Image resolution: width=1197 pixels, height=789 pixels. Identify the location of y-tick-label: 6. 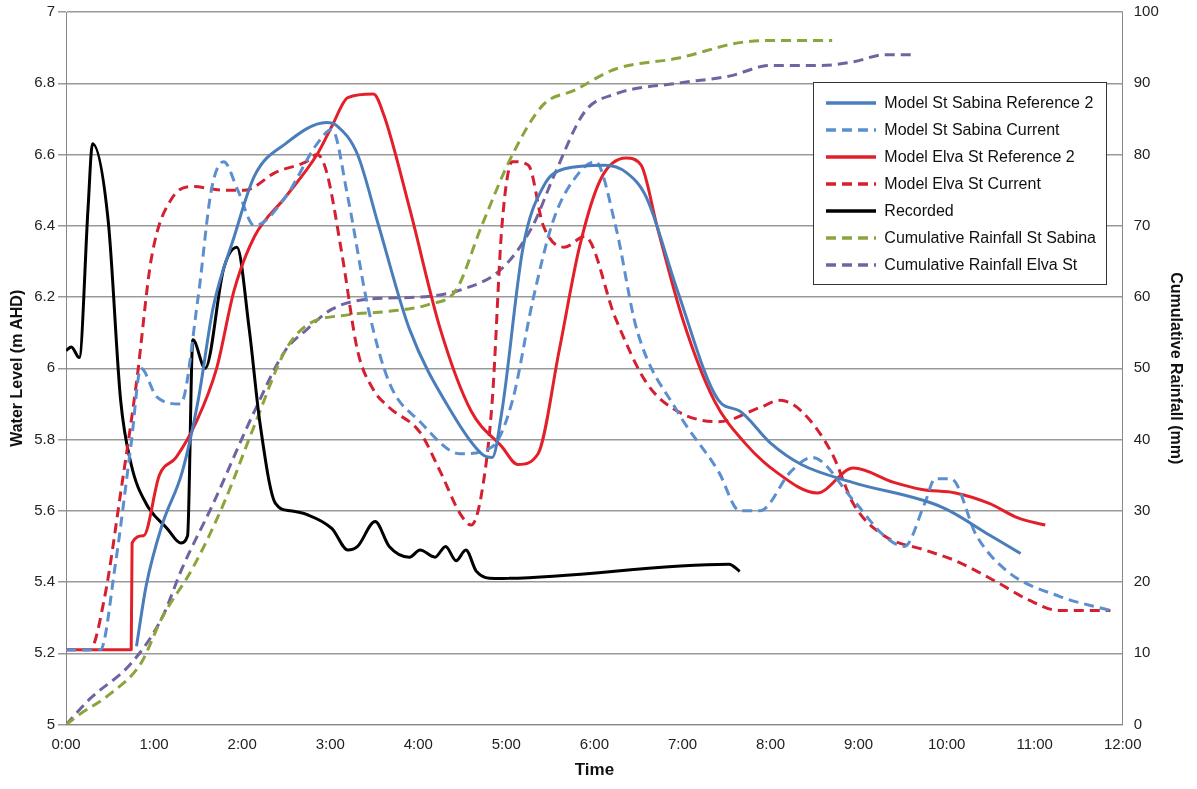
(51, 367).